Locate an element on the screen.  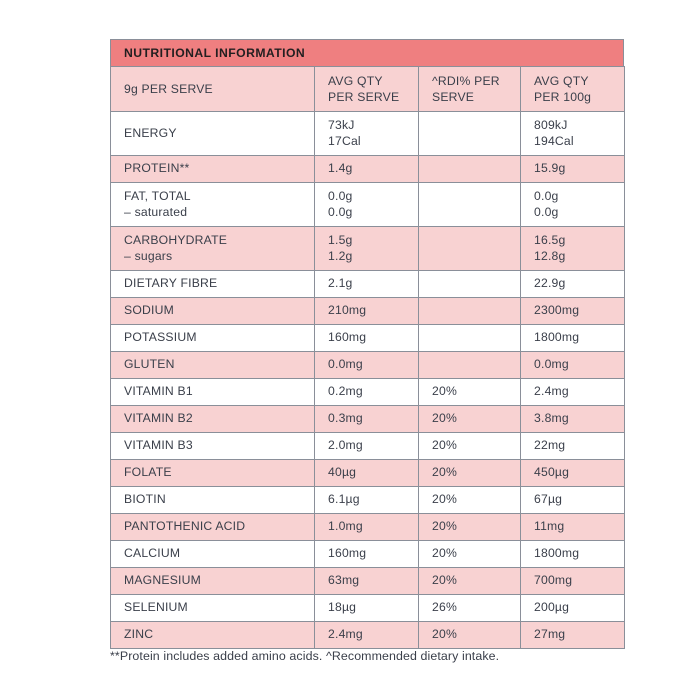
cell-line-secondary: PER 100g is located at coordinates (563, 97).